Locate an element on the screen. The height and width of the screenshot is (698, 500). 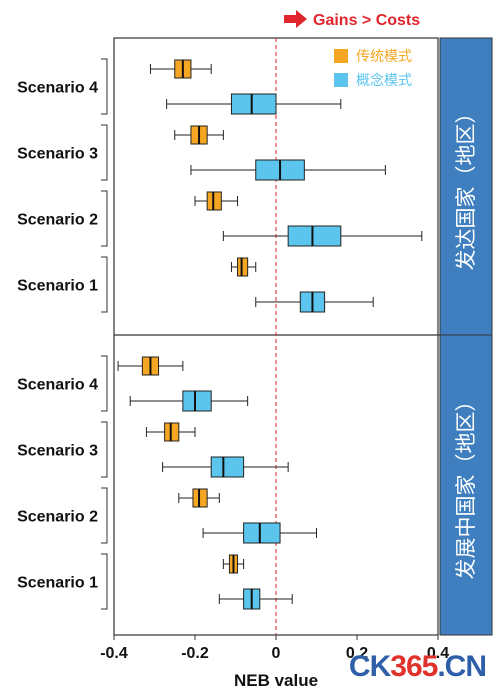
x-tick-label: 0.2 is located at coordinates (357, 653).